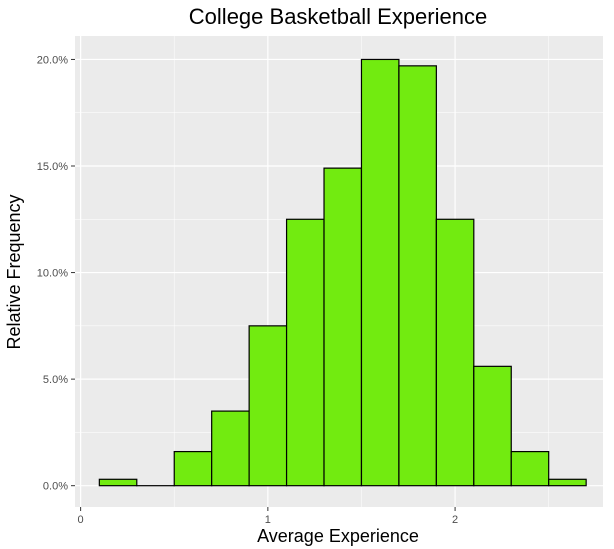 This screenshot has height=549, width=614. Describe the element at coordinates (268, 520) in the screenshot. I see `x-tick-label: 1` at that location.